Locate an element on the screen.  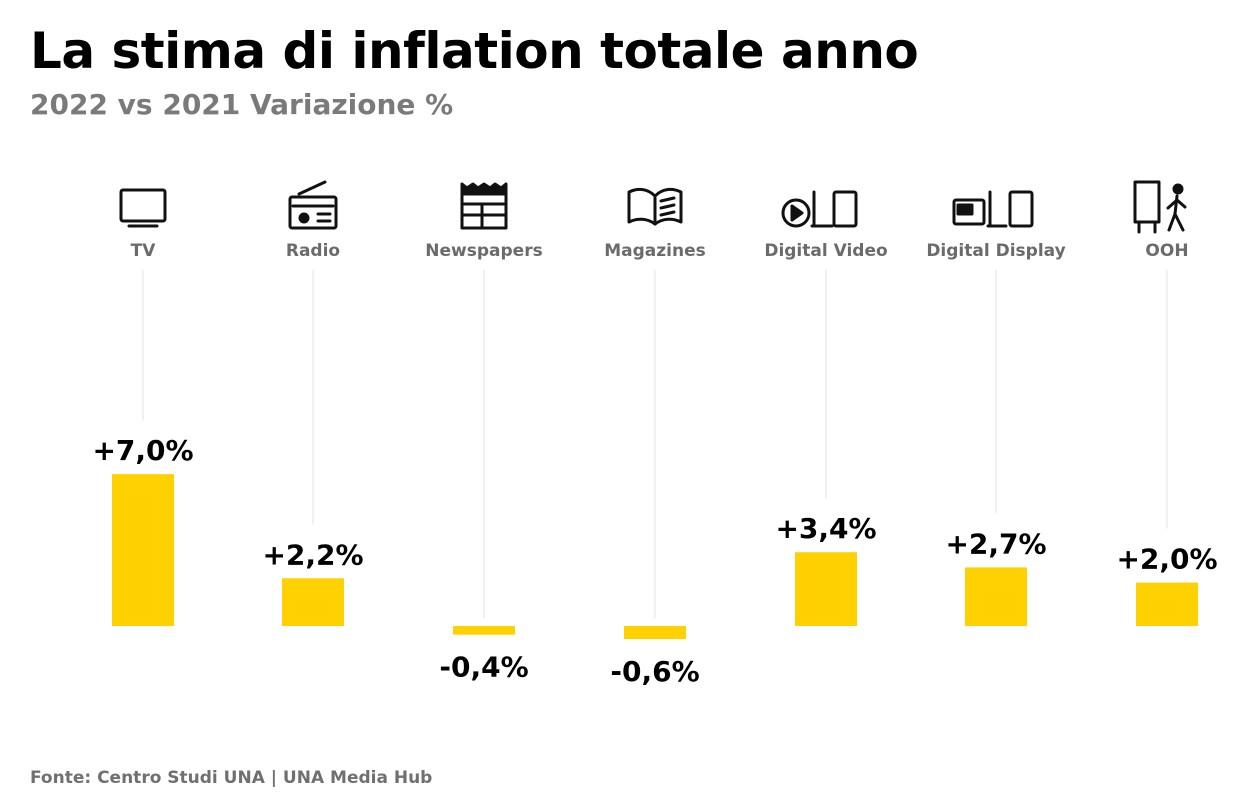
chart-subtitle: 2022 vs 2021 Variazione % is located at coordinates (242, 104).